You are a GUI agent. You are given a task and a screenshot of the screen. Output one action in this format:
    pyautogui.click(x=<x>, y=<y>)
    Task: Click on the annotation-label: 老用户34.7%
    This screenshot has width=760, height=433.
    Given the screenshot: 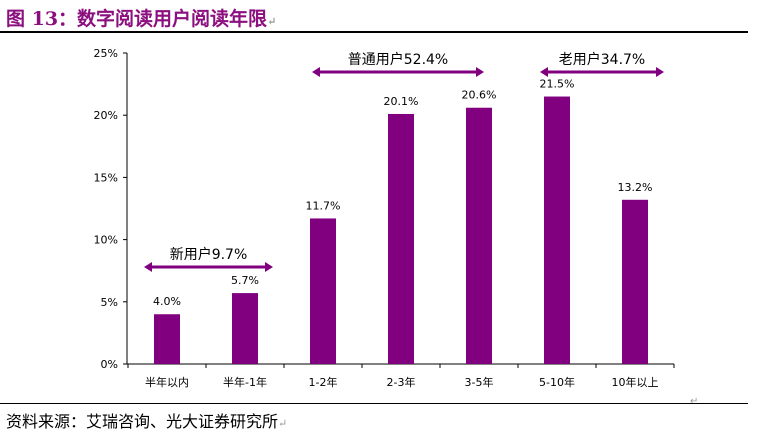 What is the action you would take?
    pyautogui.click(x=602, y=59)
    